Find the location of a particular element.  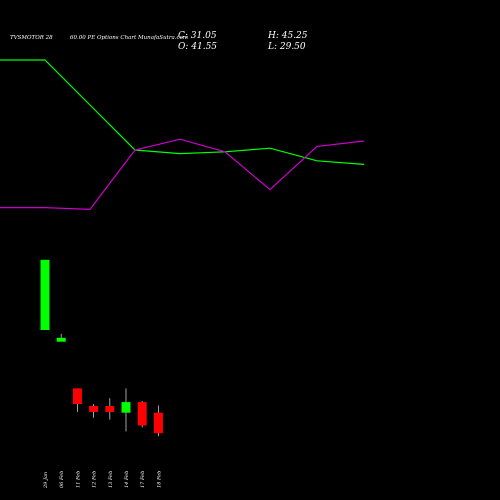

open-value: O: 41.55 is located at coordinates (197, 47).